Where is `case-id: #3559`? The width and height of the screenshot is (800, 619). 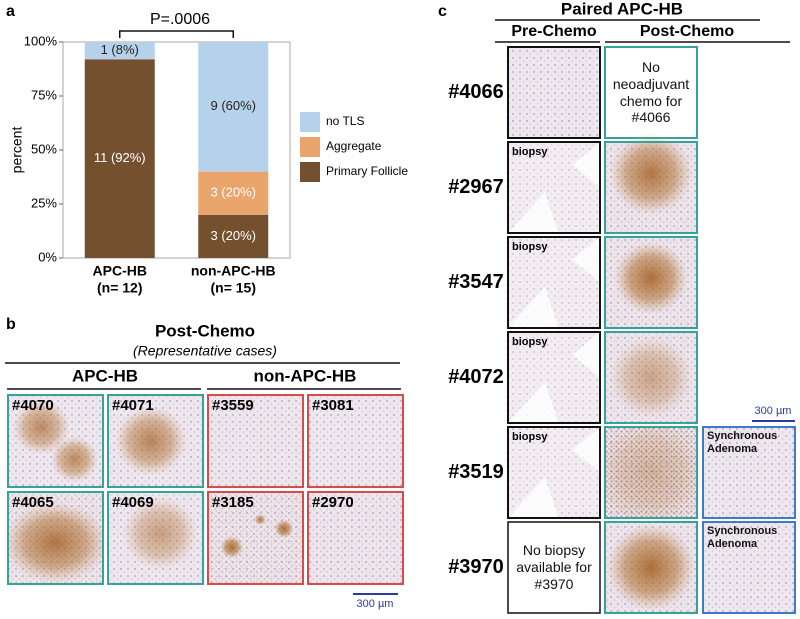
case-id: #3559 is located at coordinates (233, 405).